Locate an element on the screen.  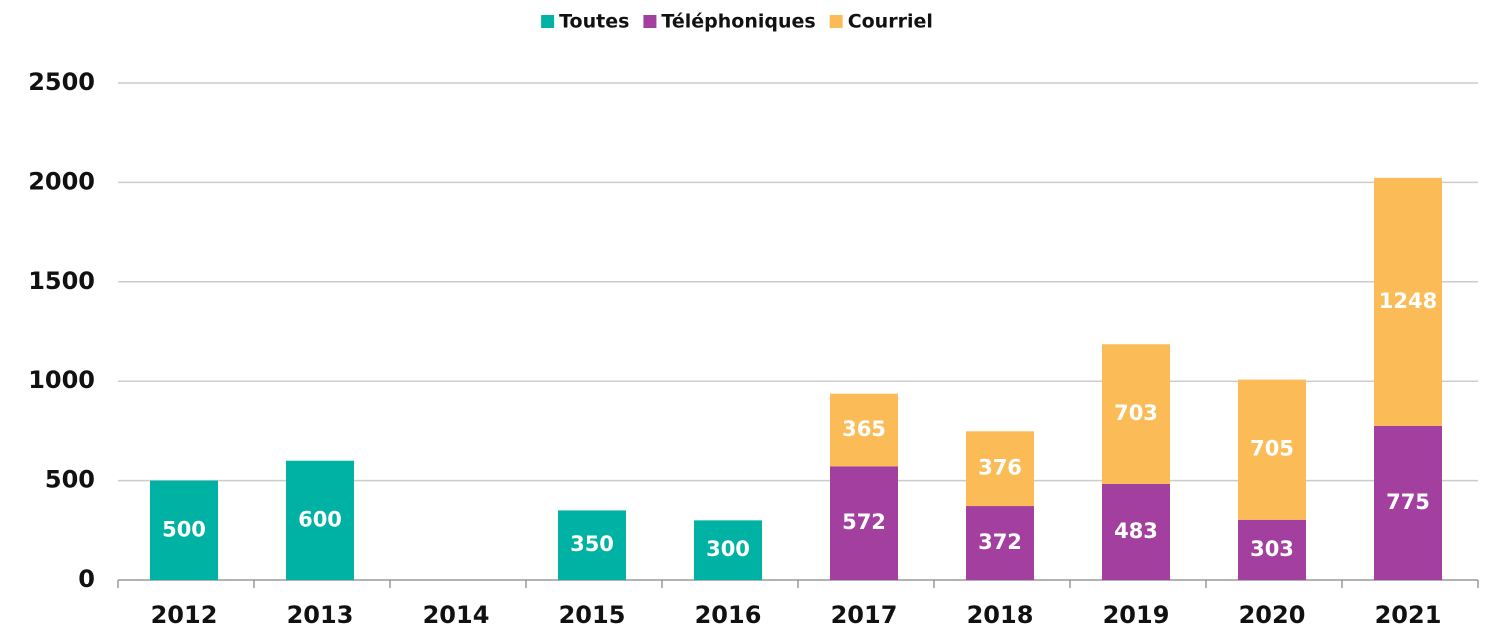
x-tick-label: 2018 is located at coordinates (1000, 615).